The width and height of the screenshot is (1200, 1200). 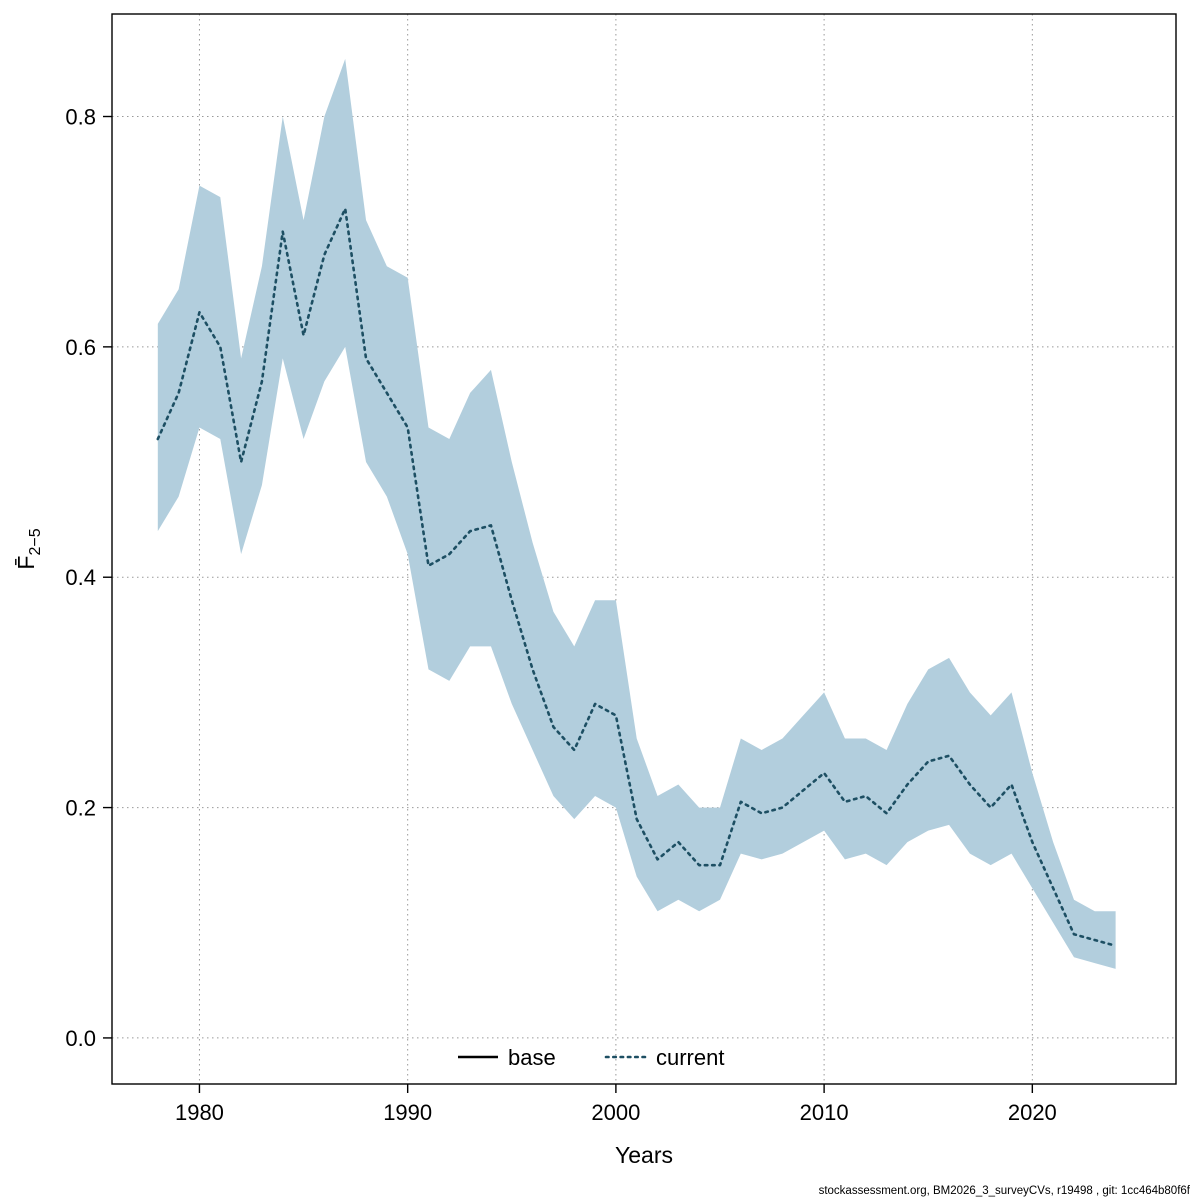 I want to click on y-axis-label: F̄2−5, so click(x=28, y=548).